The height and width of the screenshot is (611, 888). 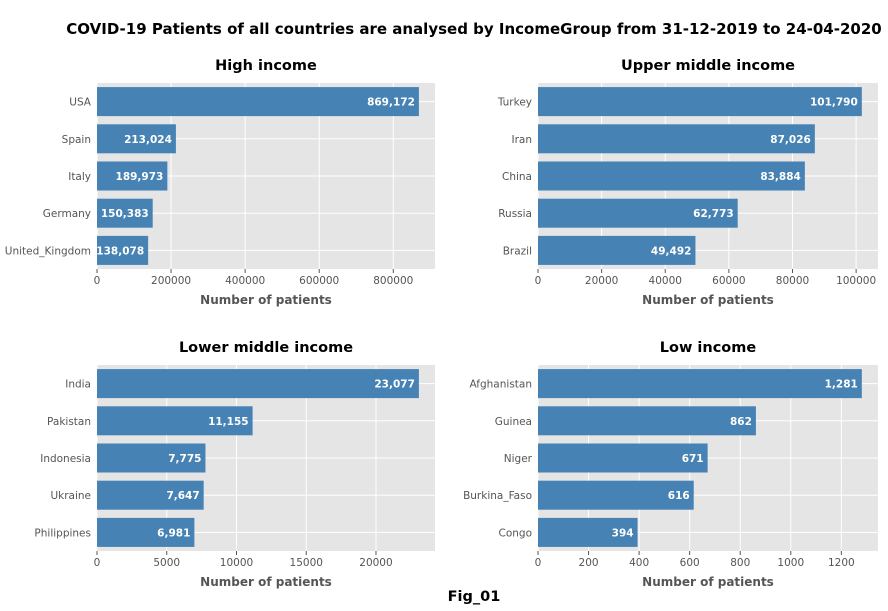 What do you see at coordinates (834, 103) in the screenshot?
I see `value-label-turkey: 101,790` at bounding box center [834, 103].